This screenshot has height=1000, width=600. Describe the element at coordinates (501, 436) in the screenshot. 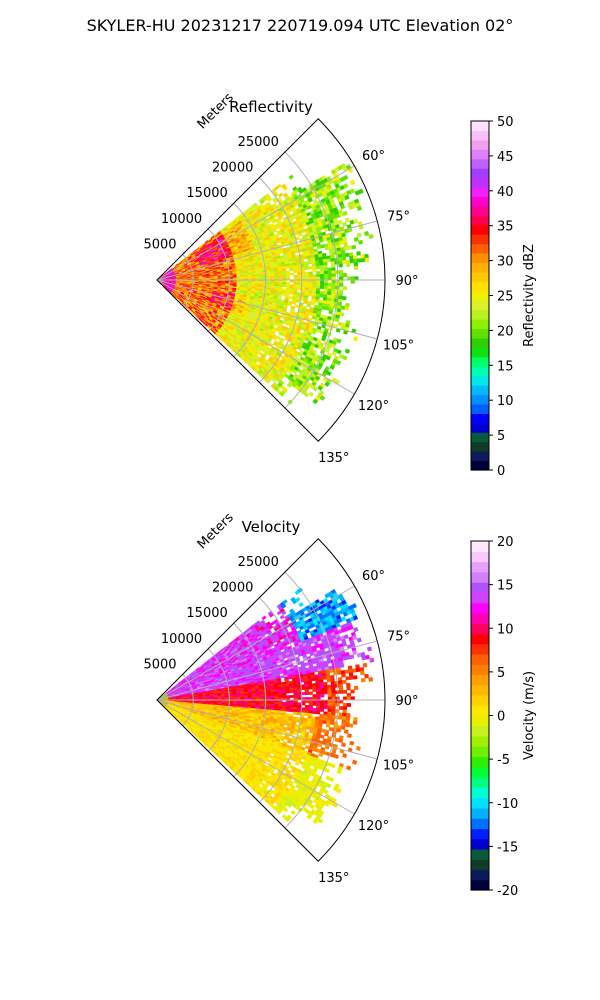

I see `colorbar-tick-label: 5` at that location.